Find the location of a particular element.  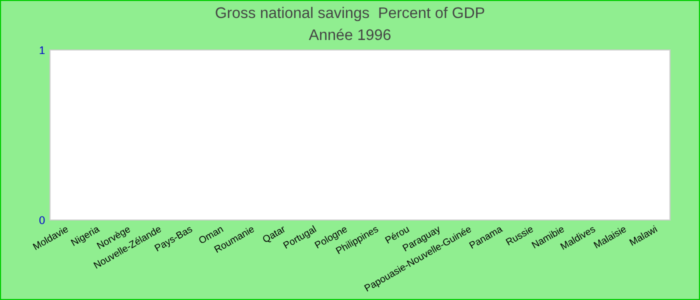

chart-subtitle: Année 1996 is located at coordinates (349, 34).